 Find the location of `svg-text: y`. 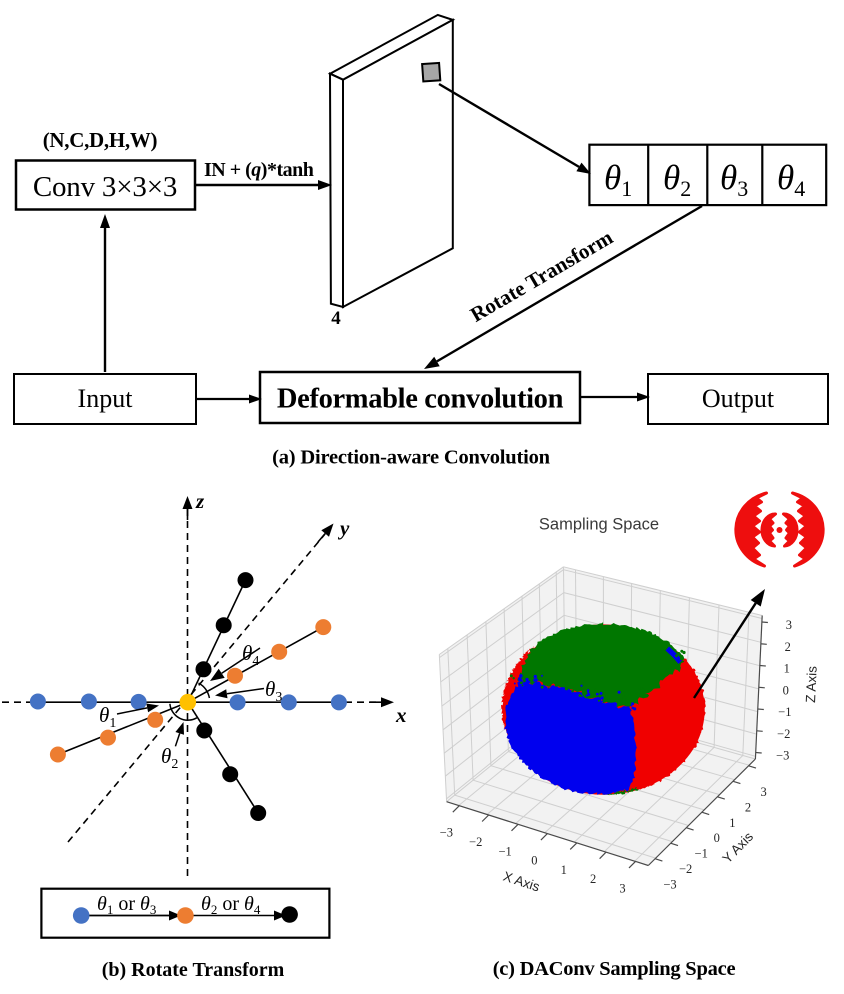

svg-text: y is located at coordinates (343, 528).